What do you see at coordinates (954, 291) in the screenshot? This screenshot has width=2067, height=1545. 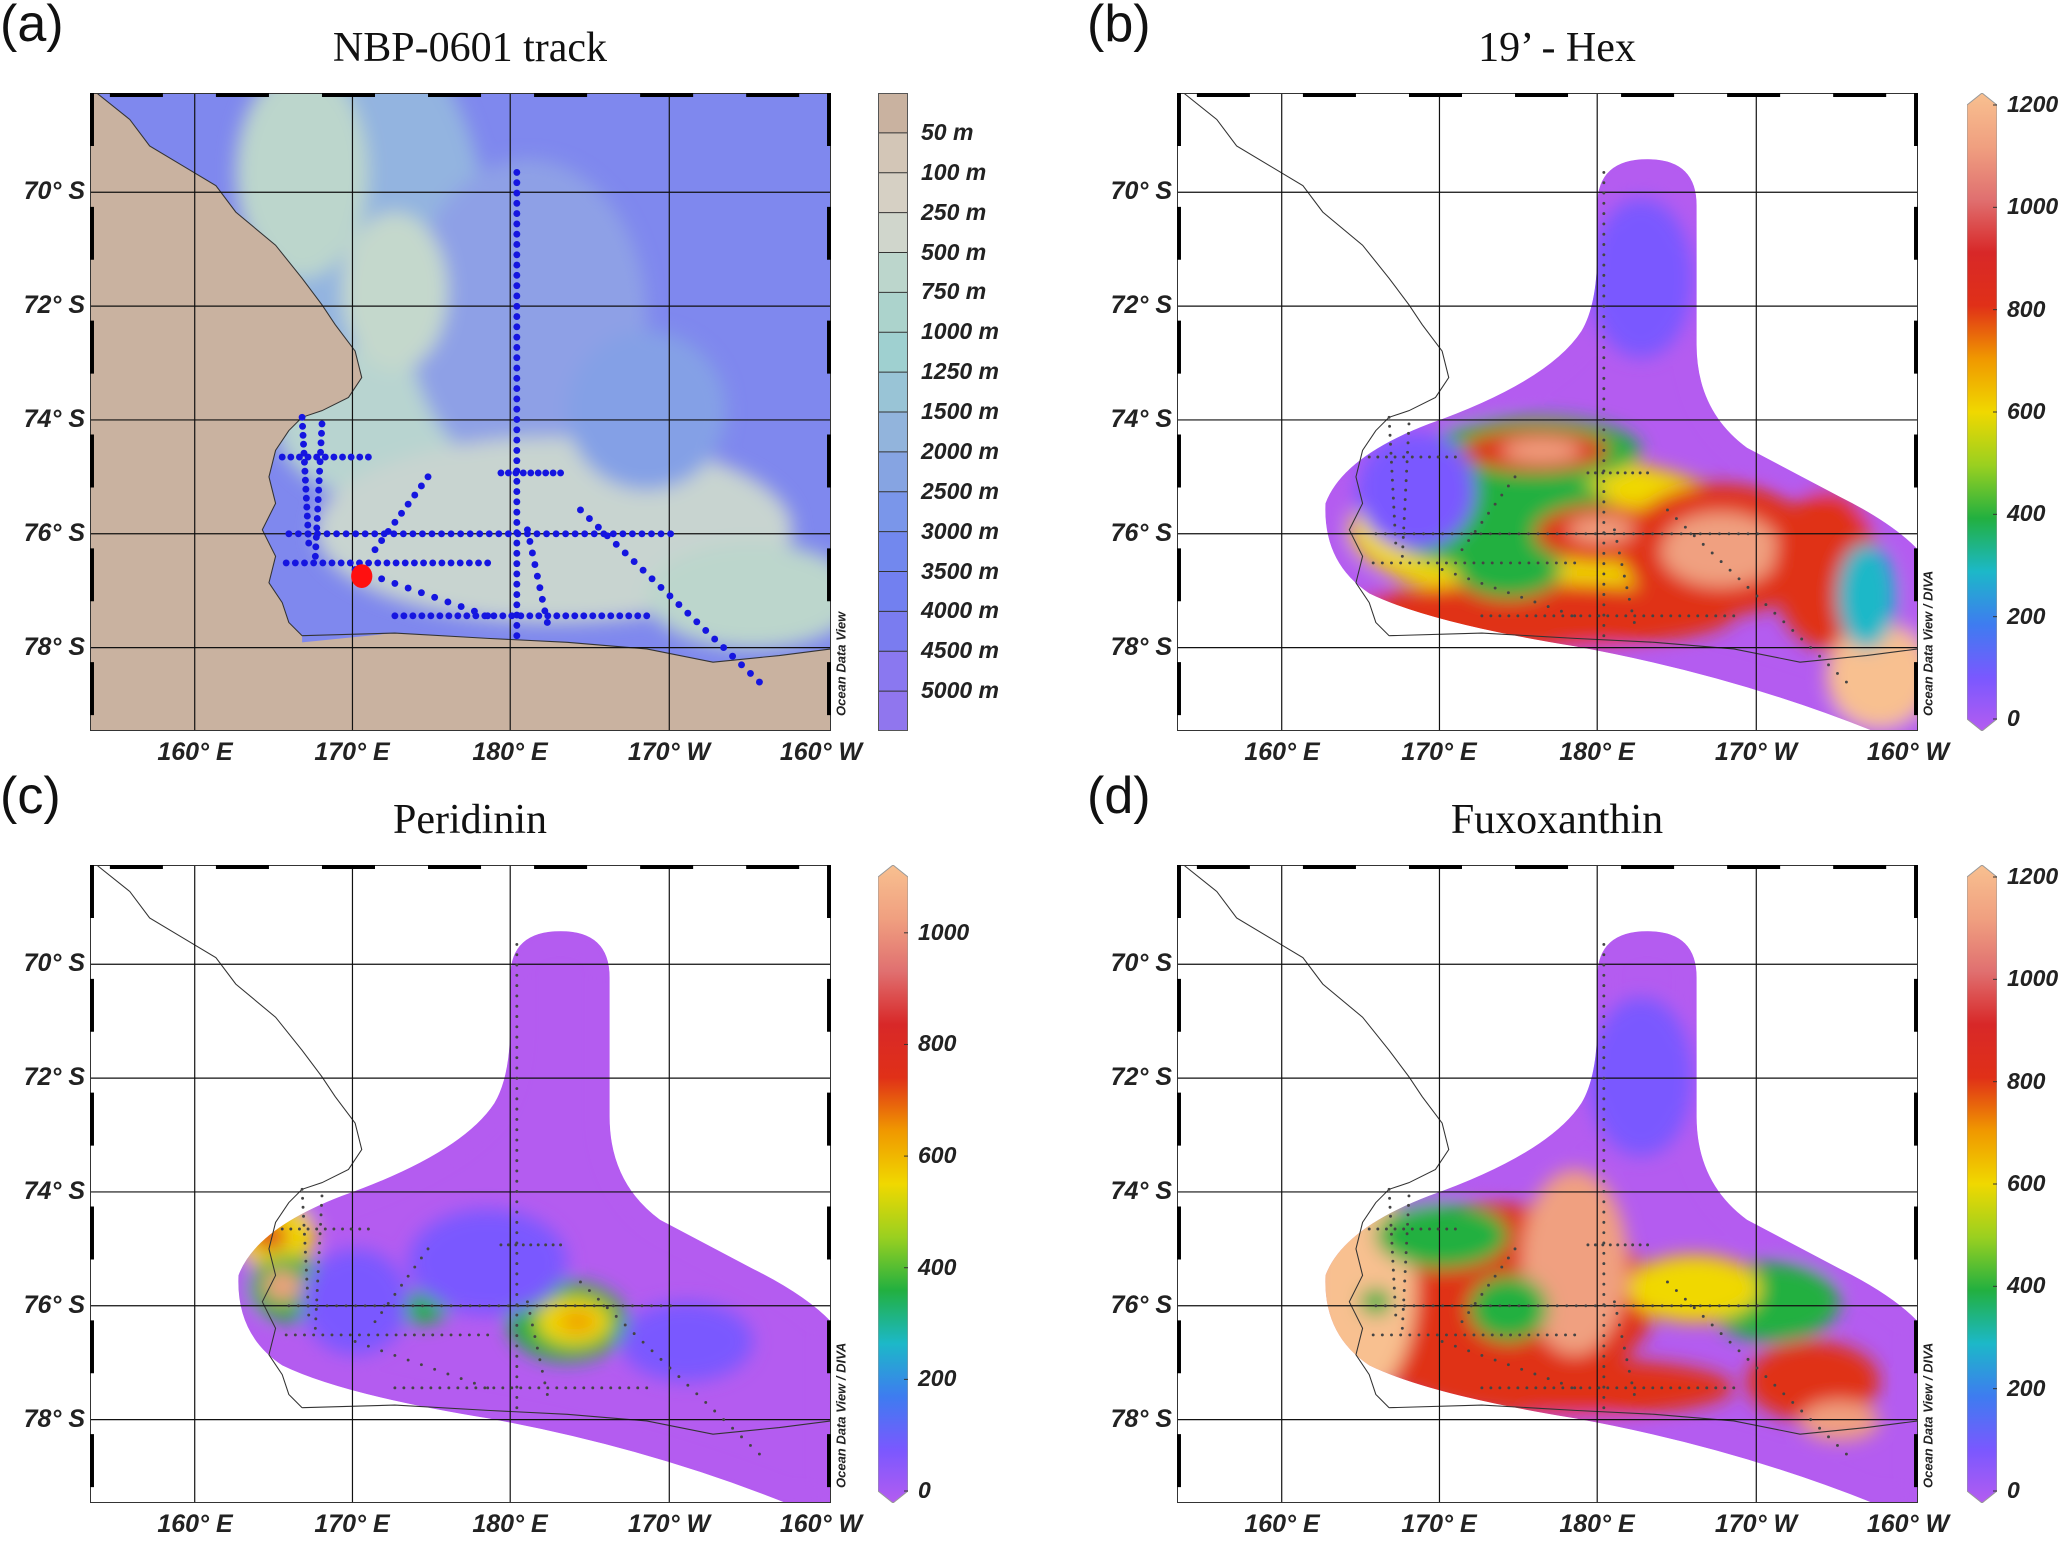 I see `colorbar-label: 750 m` at bounding box center [954, 291].